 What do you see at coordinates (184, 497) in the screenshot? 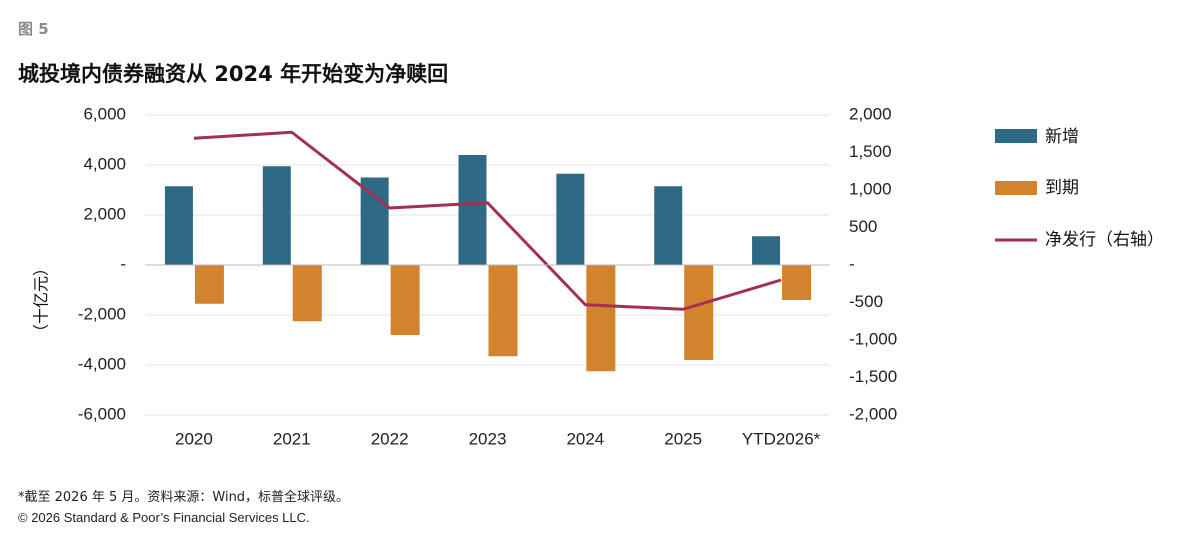
I see `footnote: *截至 2026 年 5 月。资料来源：Wind，标普全球评级。` at bounding box center [184, 497].